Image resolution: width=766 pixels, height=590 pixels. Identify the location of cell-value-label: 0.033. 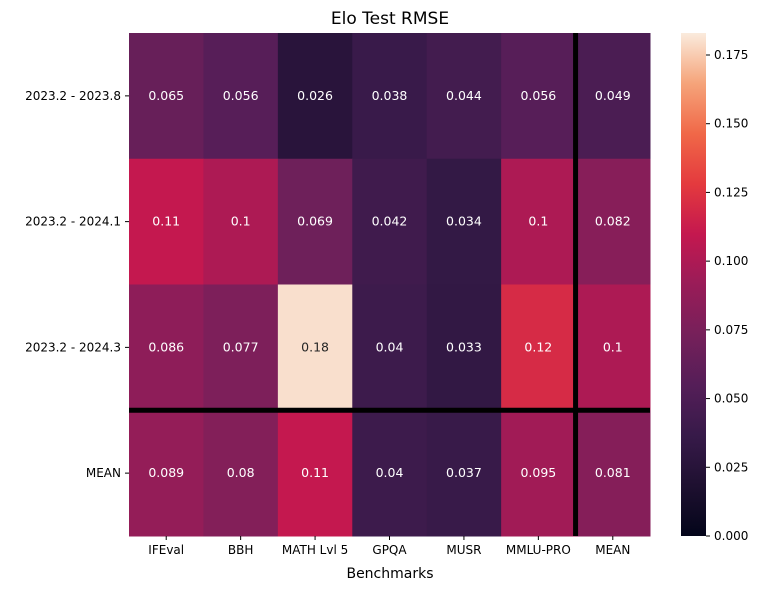
(464, 346).